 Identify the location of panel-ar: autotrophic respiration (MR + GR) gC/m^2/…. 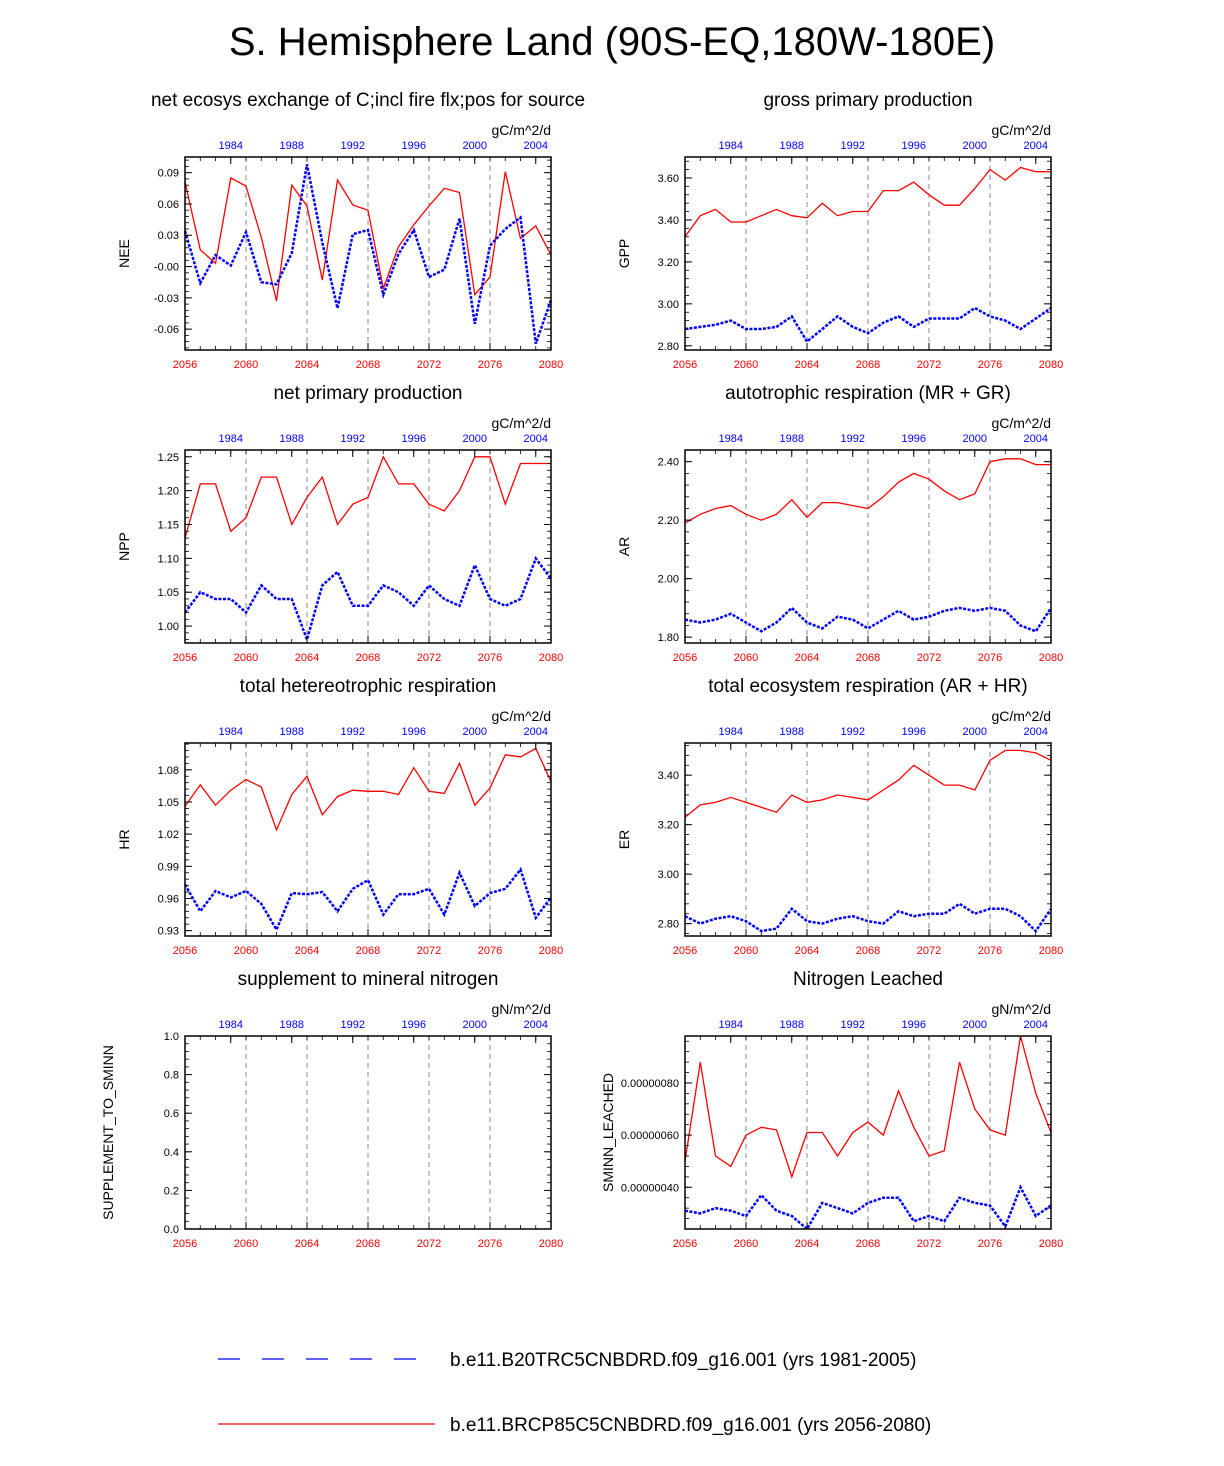
(839, 523).